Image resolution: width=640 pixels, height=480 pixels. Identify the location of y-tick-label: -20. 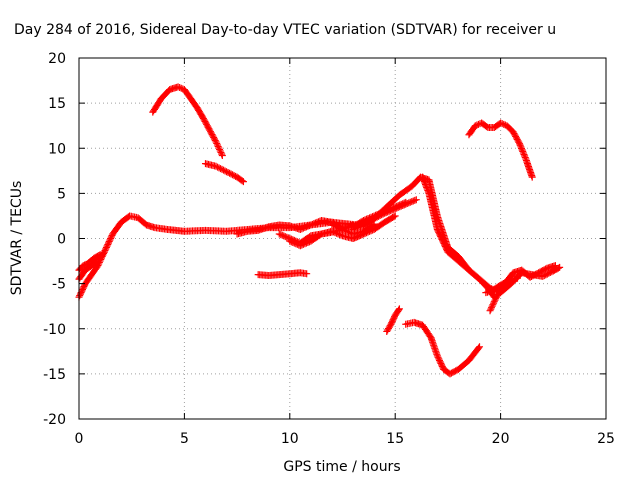
(54, 420).